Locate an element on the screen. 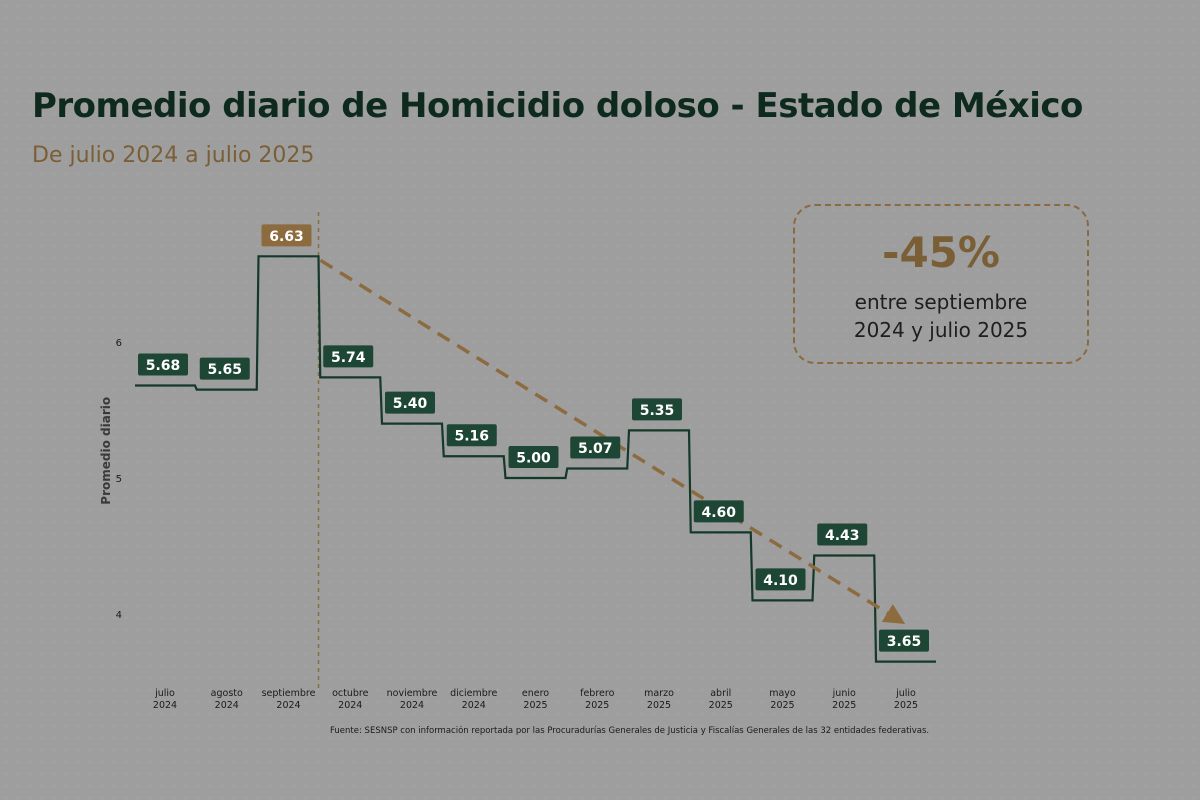  x-tick-label-month: agosto is located at coordinates (227, 693).